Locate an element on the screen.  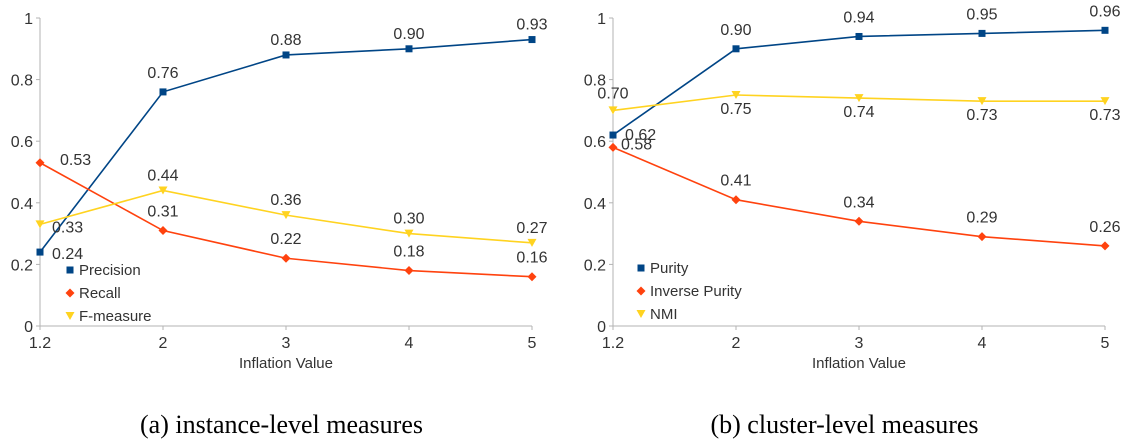
data-label: 0.18 is located at coordinates (408, 252).